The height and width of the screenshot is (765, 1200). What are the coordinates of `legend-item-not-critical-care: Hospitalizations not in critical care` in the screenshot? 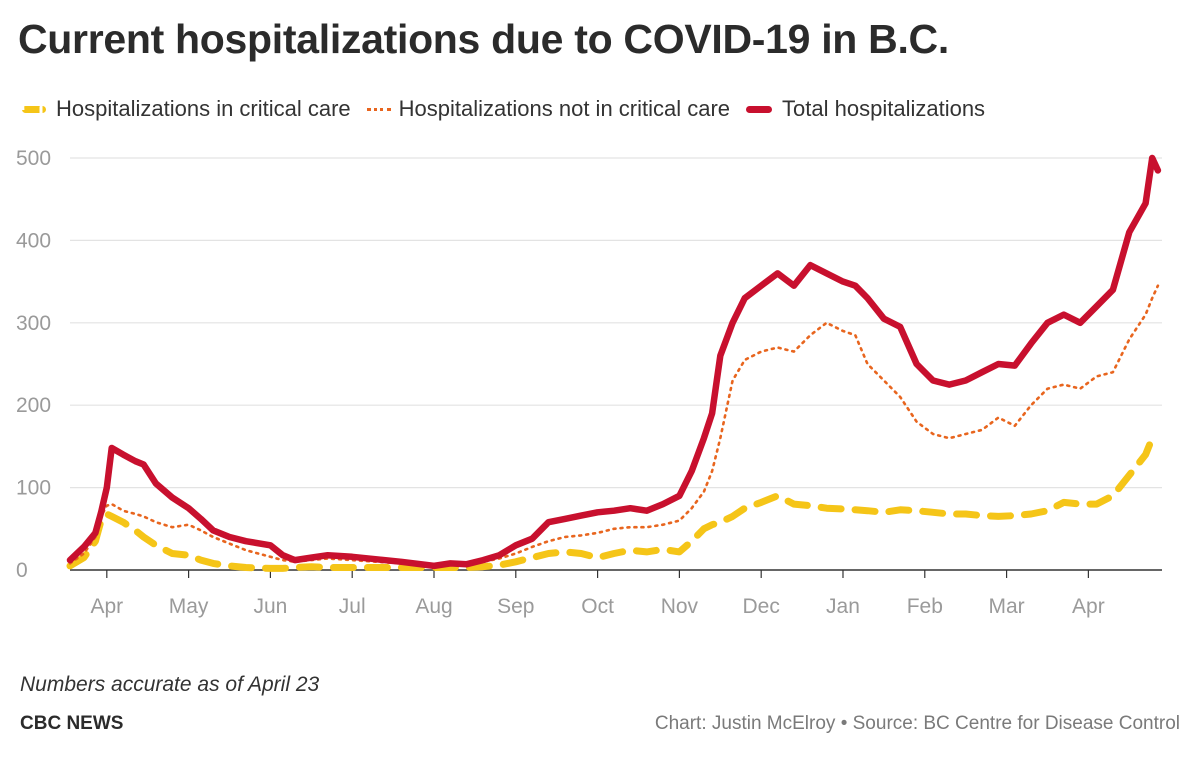 It's located at (548, 109).